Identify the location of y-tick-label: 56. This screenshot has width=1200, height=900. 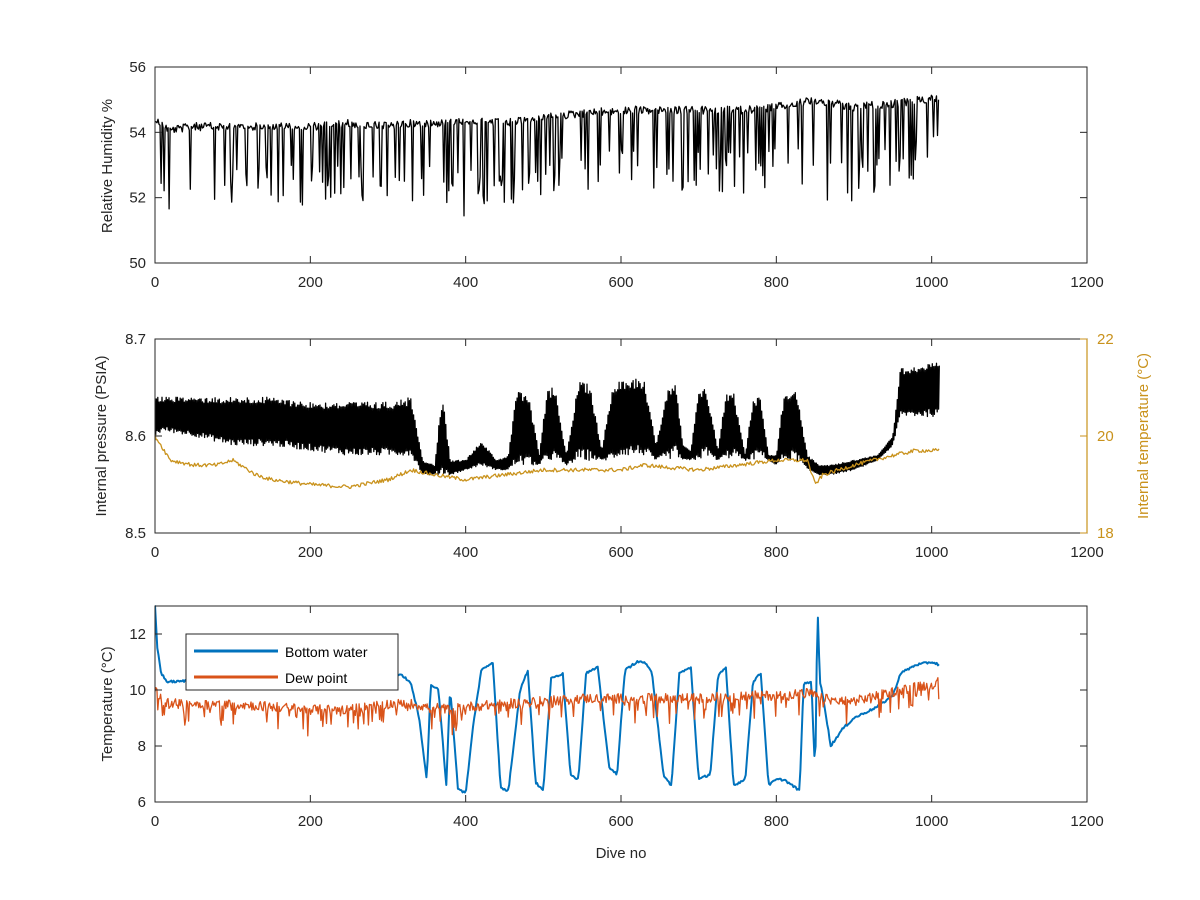
(137, 67).